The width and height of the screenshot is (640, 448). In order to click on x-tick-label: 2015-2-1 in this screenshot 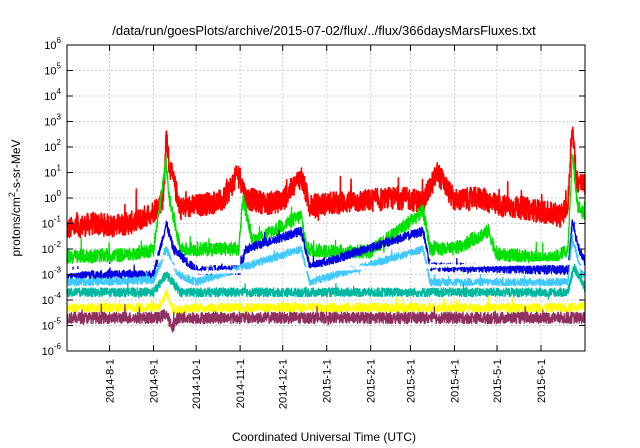, I will do `click(372, 381)`.